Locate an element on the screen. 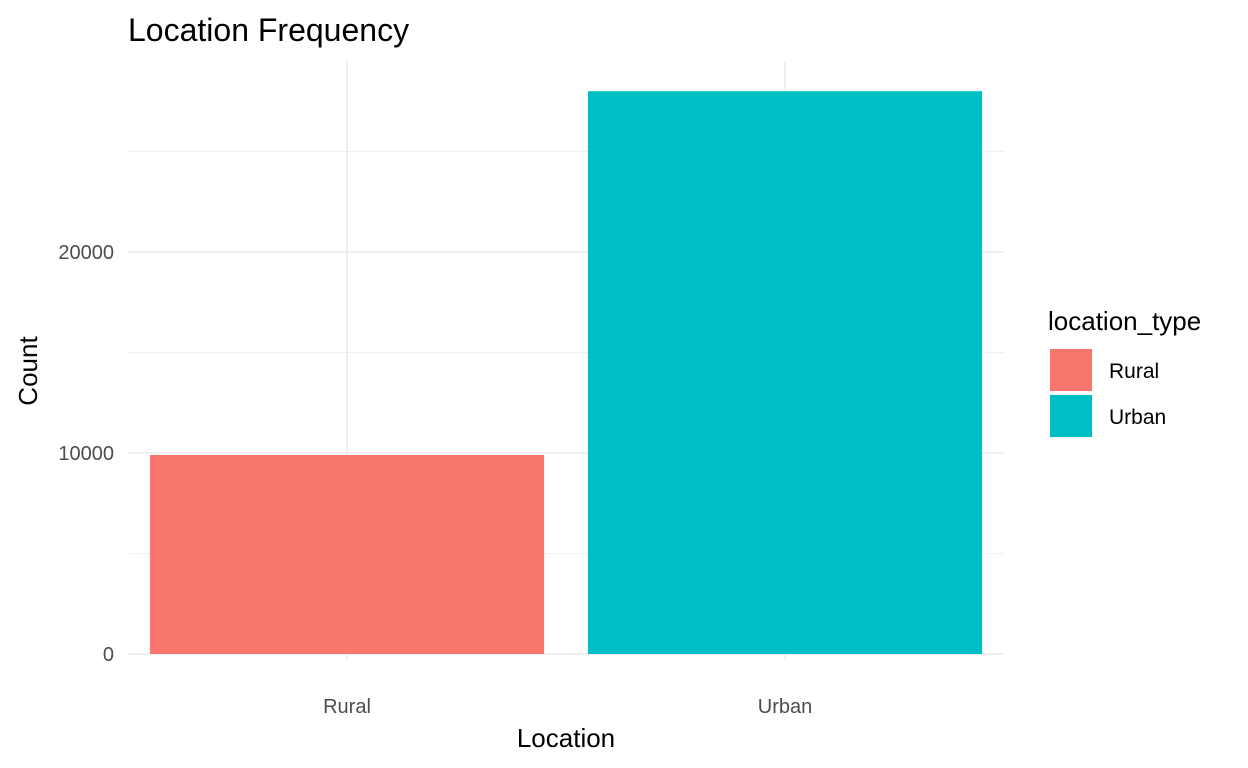 Image resolution: width=1248 pixels, height=768 pixels. y-axis-ticks: 0 10000 20000 is located at coordinates (86, 454).